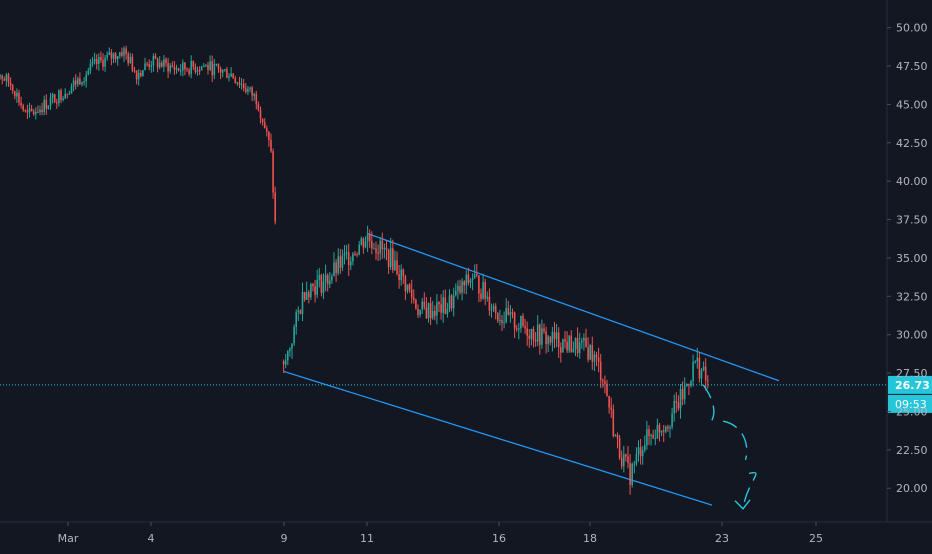 The height and width of the screenshot is (554, 932). What do you see at coordinates (466, 533) in the screenshot?
I see `x-axis: Mar 4 9 11 16 18 23 25` at bounding box center [466, 533].